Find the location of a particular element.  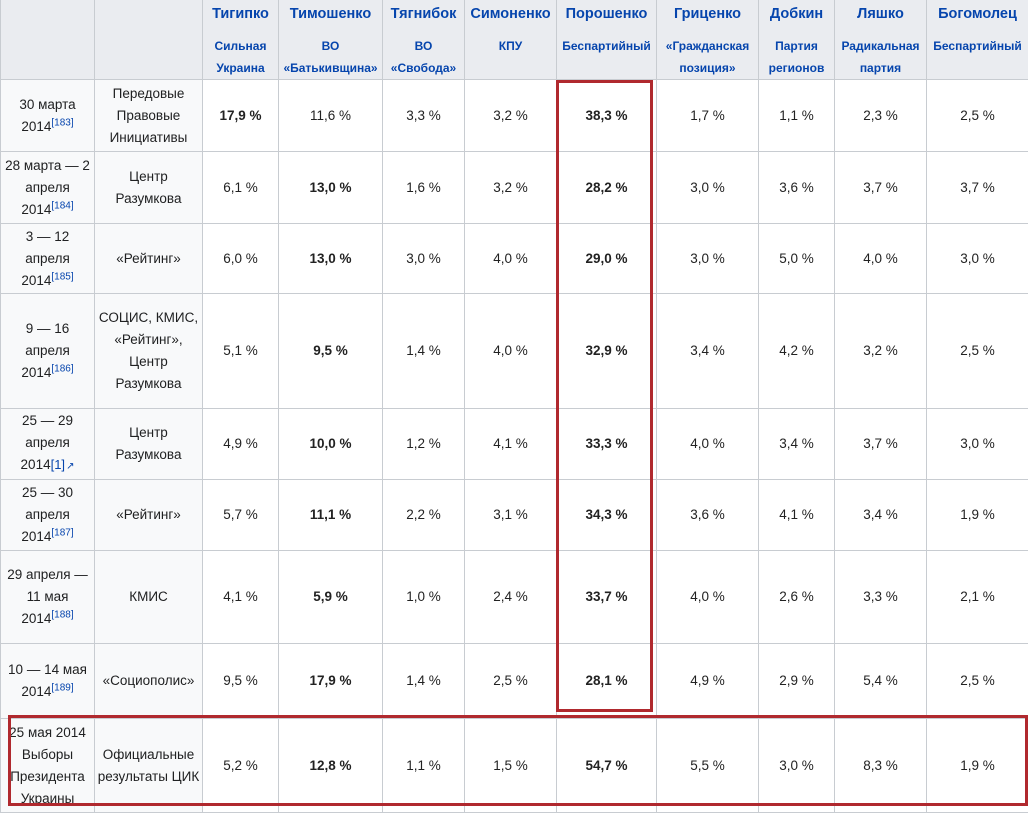

candidate-name-link: Богомолец is located at coordinates (977, 17).